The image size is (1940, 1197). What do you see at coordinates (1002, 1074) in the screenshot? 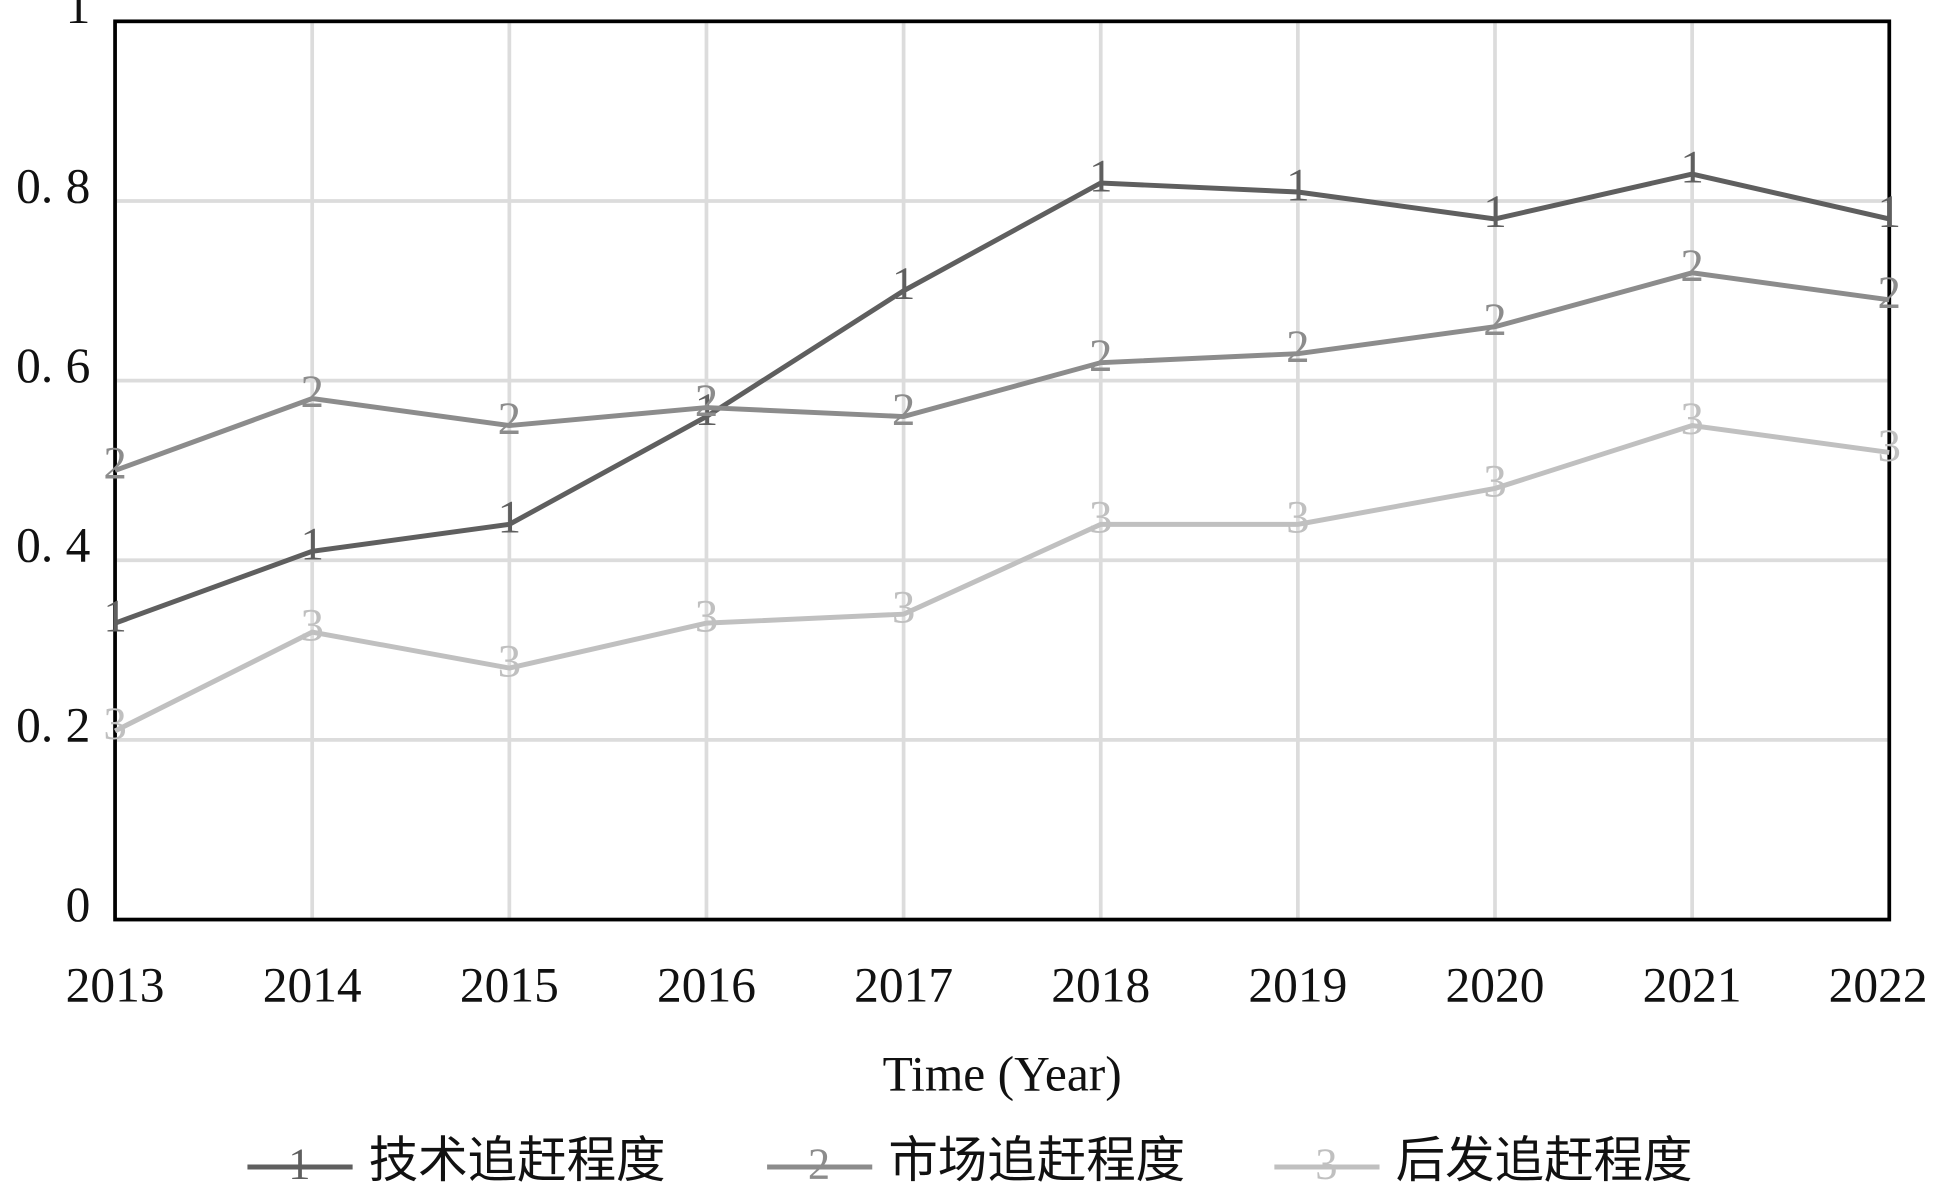
I see `x-axis-title: Time (Year)` at bounding box center [1002, 1074].